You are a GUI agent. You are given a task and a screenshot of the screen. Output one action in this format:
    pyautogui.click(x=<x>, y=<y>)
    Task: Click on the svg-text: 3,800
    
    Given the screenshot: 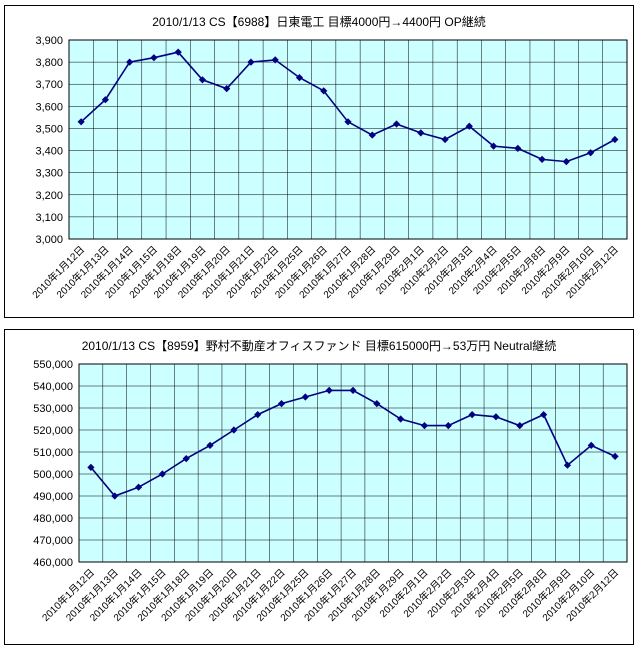 What is the action you would take?
    pyautogui.click(x=49, y=63)
    